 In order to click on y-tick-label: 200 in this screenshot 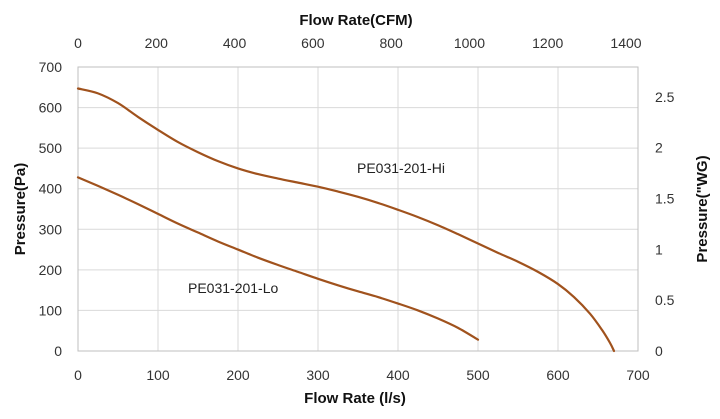, I will do `click(51, 270)`.